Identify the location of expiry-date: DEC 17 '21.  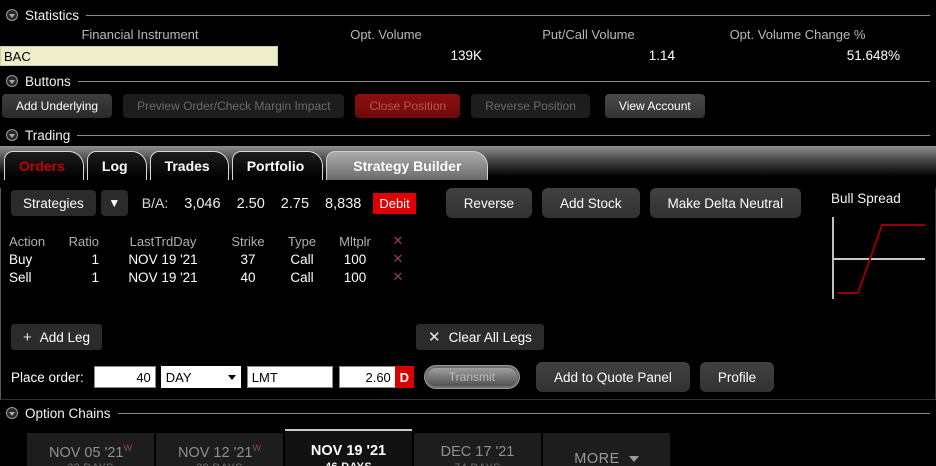
(477, 451).